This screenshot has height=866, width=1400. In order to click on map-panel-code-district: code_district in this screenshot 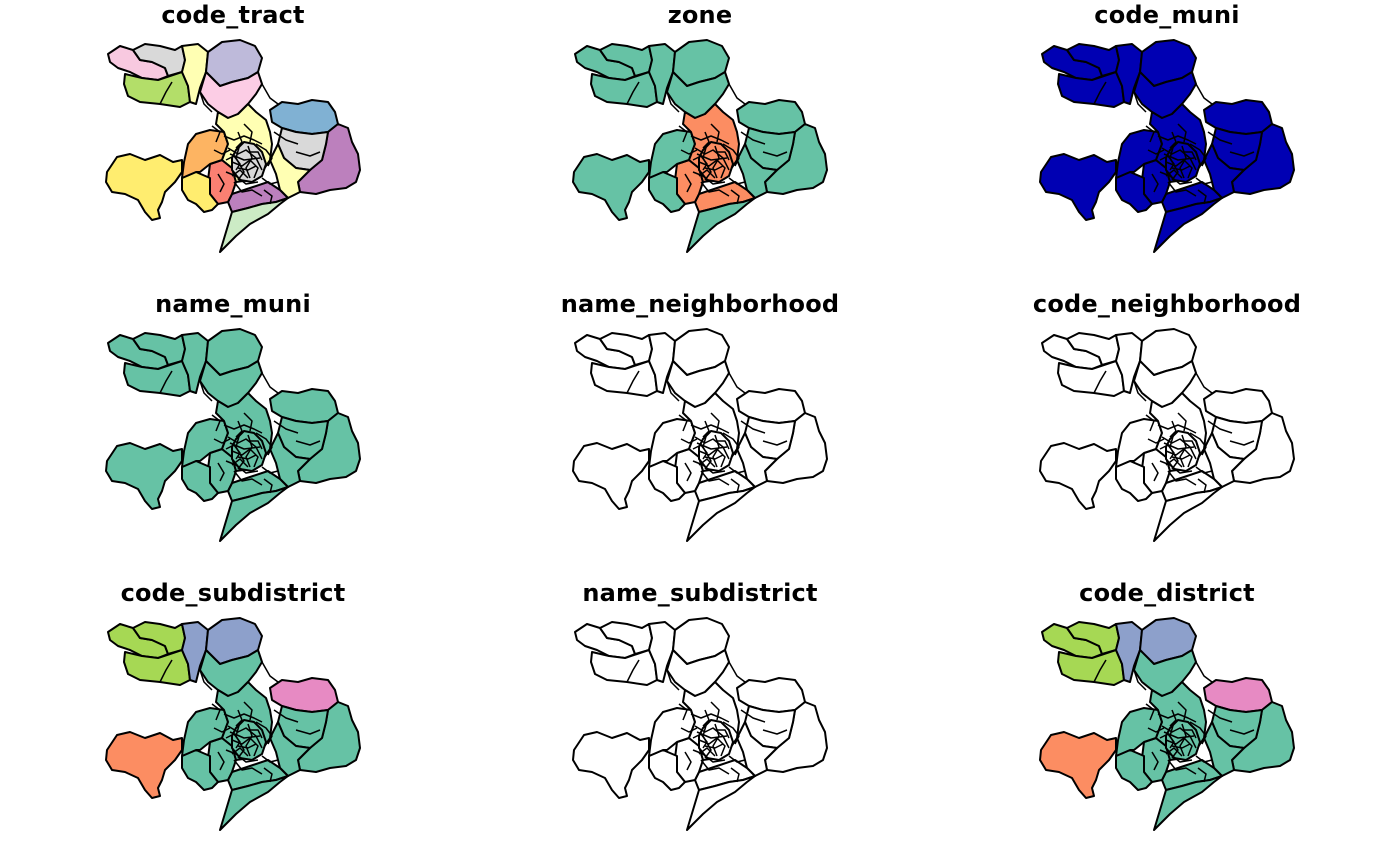, I will do `click(1167, 722)`.